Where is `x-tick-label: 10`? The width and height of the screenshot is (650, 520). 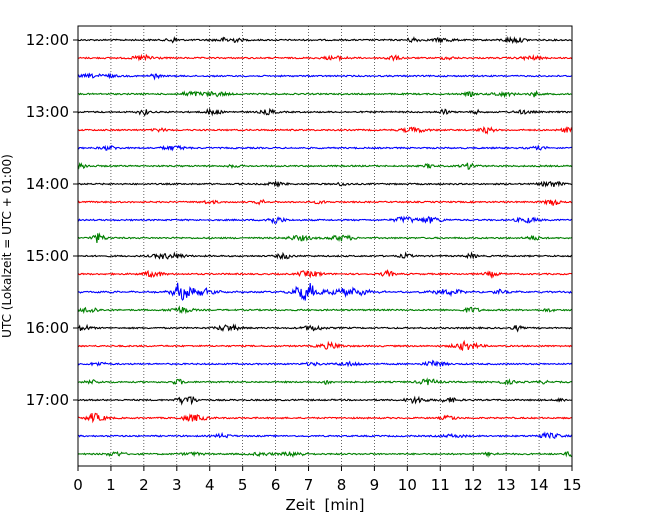 x-tick-label: 10 is located at coordinates (407, 485).